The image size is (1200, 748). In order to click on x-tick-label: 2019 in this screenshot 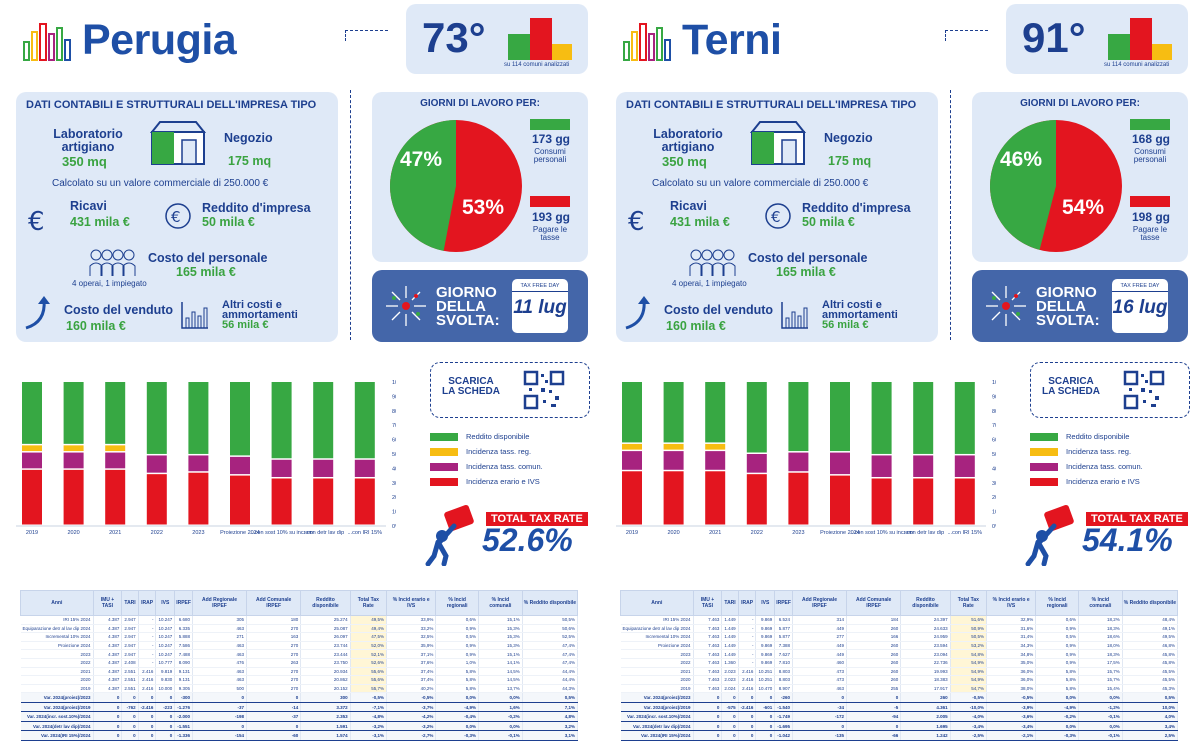, I will do `click(32, 533)`.